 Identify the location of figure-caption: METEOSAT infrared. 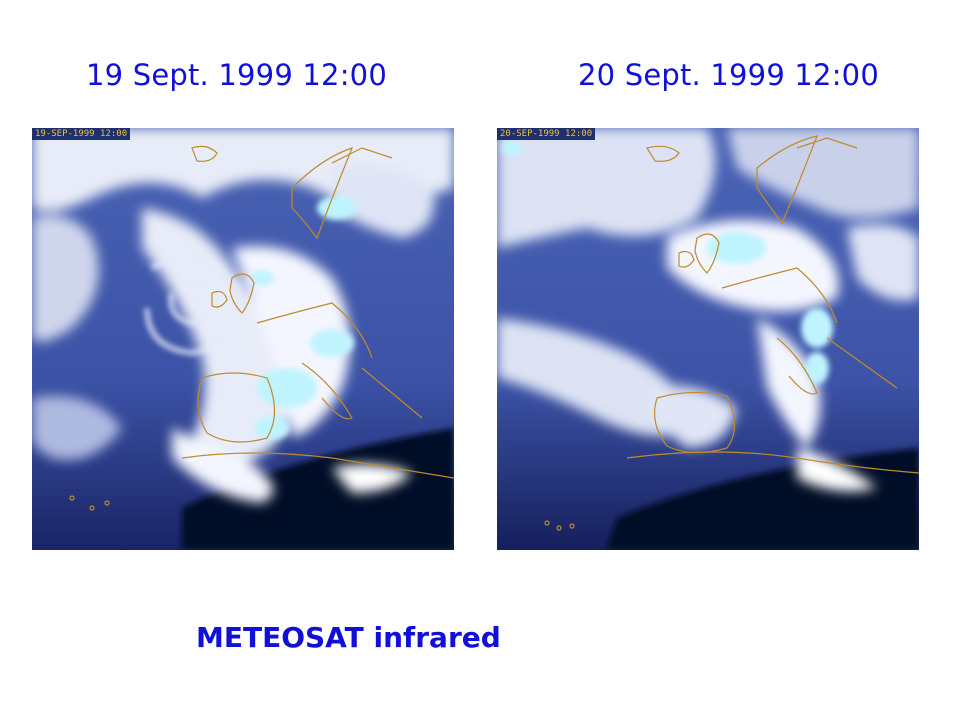
(348, 637).